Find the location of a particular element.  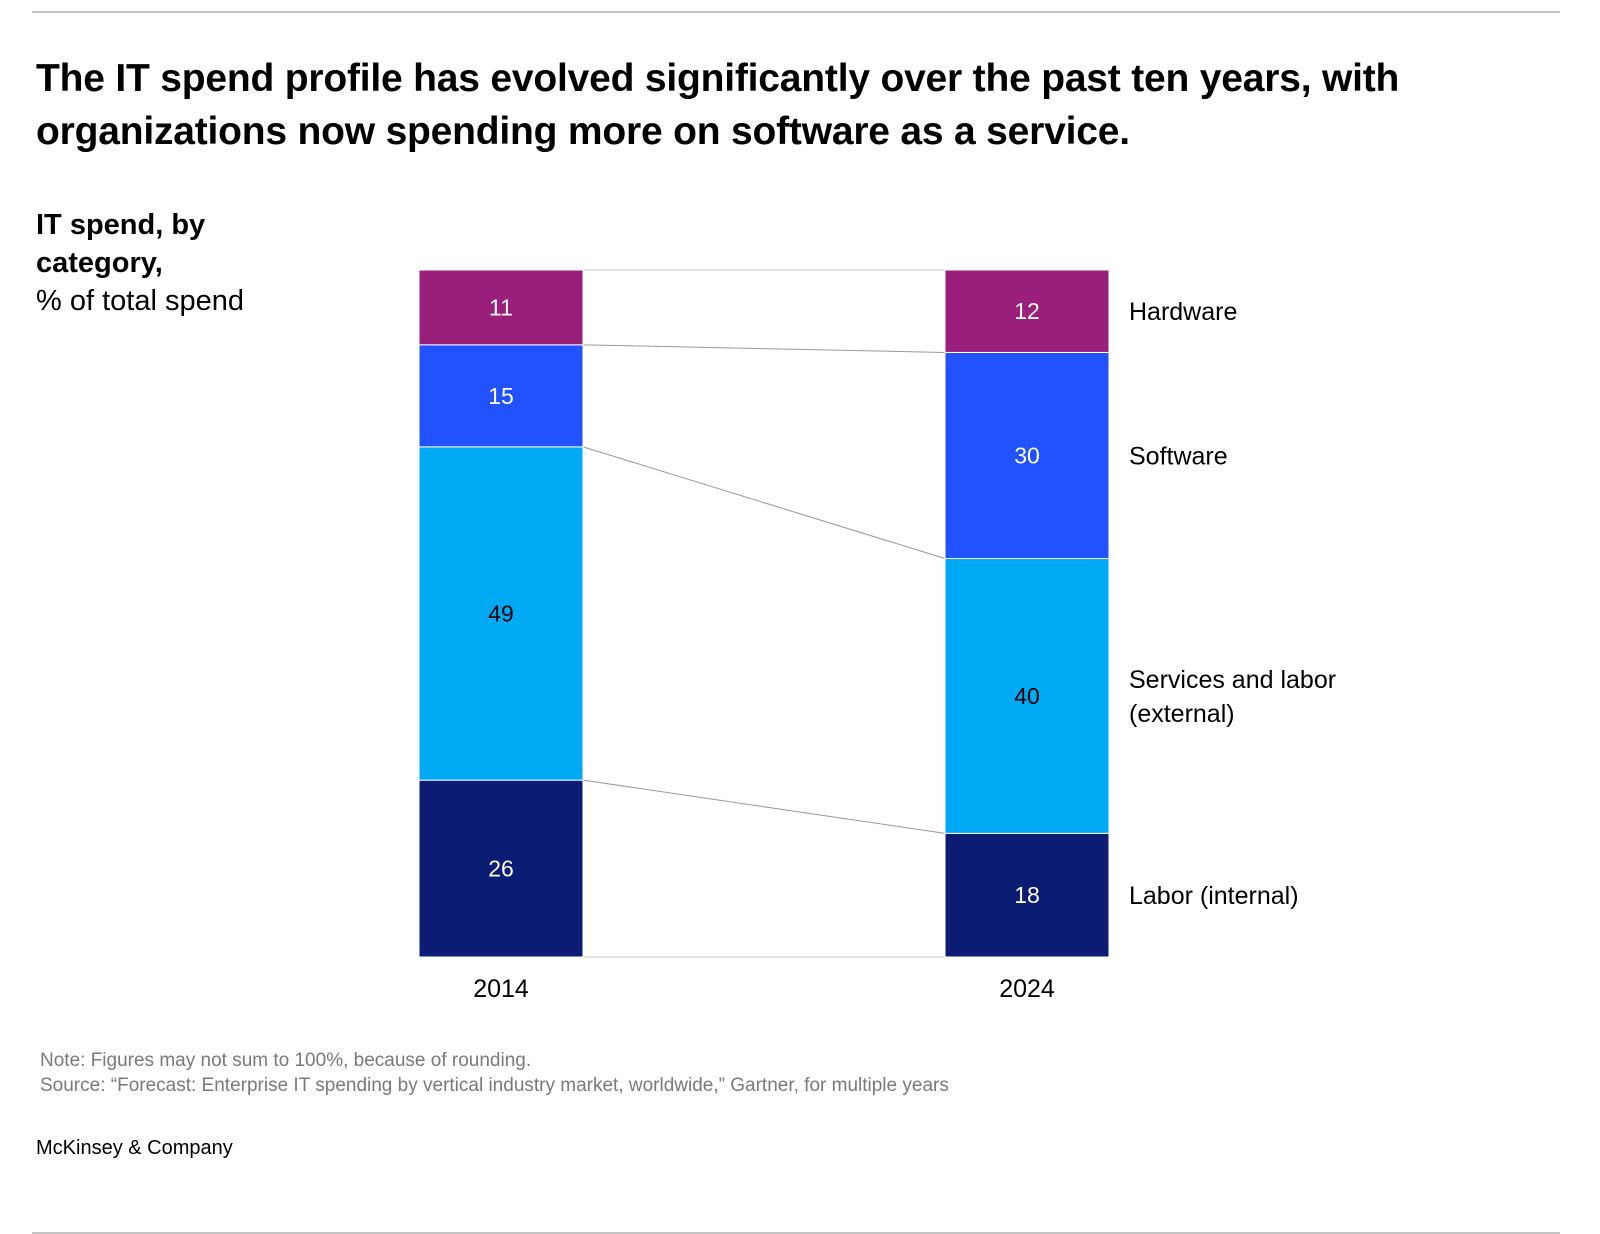

top-divider is located at coordinates (796, 12).